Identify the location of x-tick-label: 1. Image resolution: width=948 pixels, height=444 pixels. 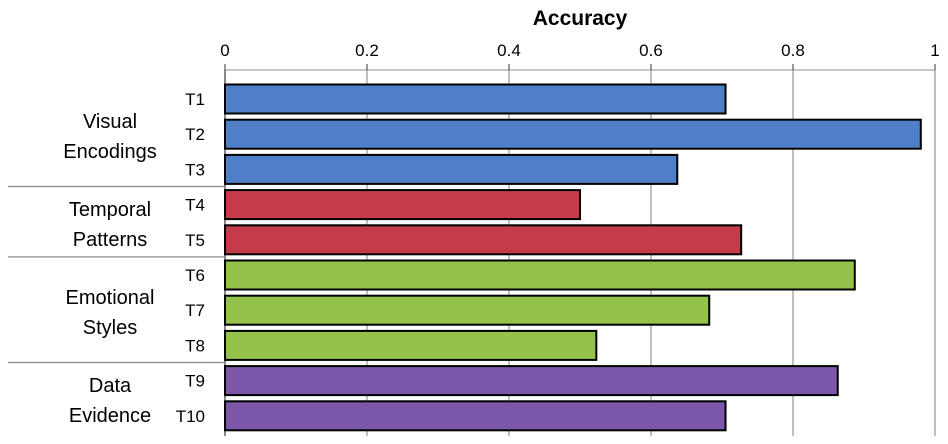
(934, 50).